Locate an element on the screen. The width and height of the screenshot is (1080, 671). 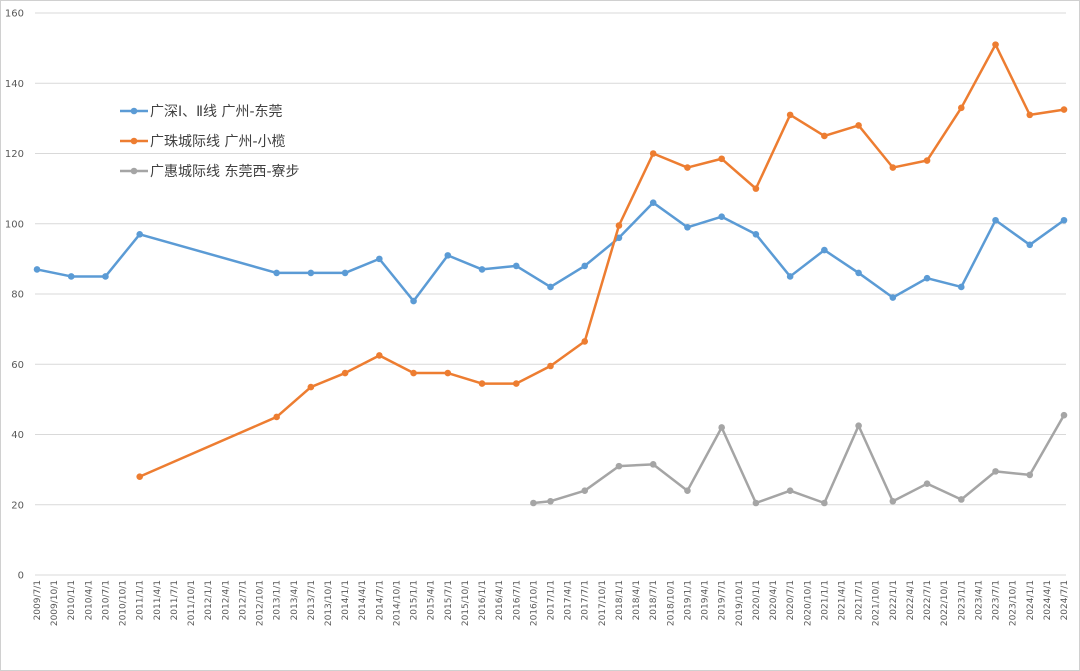
x-tick-label: 2011/1/1 is located at coordinates (141, 600).